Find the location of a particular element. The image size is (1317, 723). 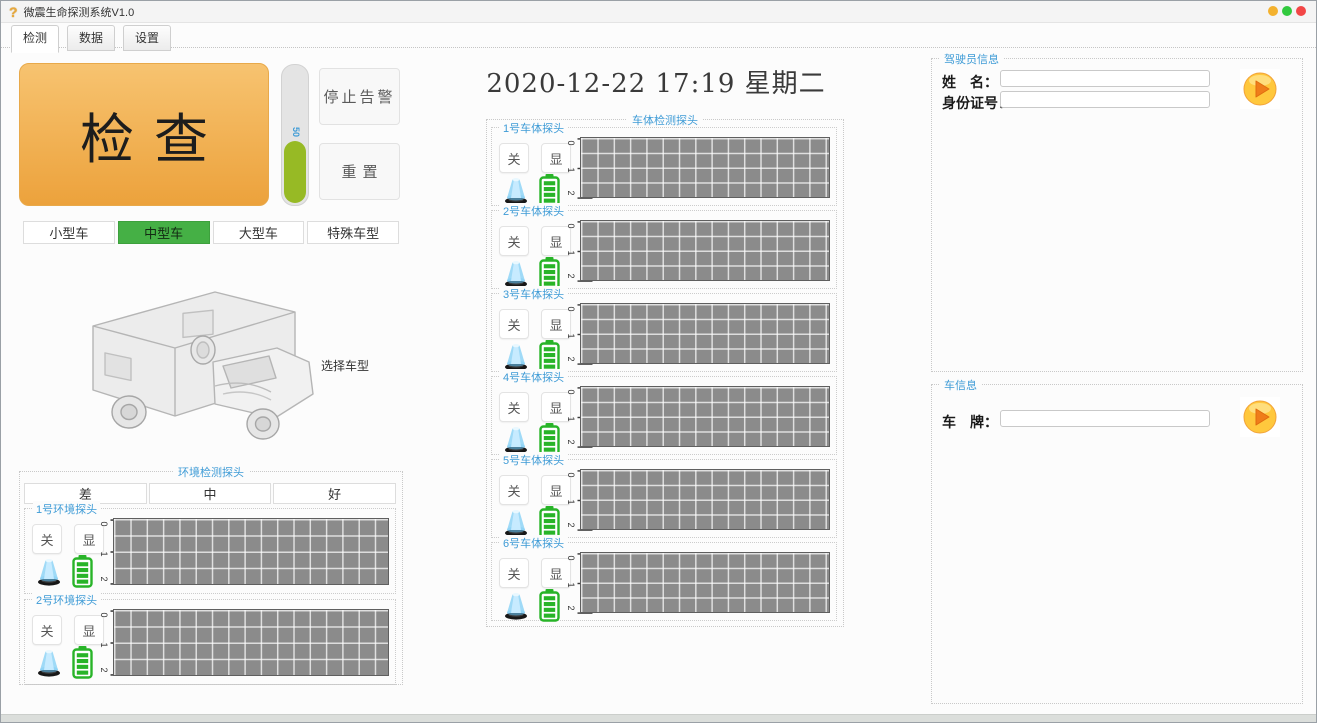

quality-good-button: 好 is located at coordinates (335, 493).